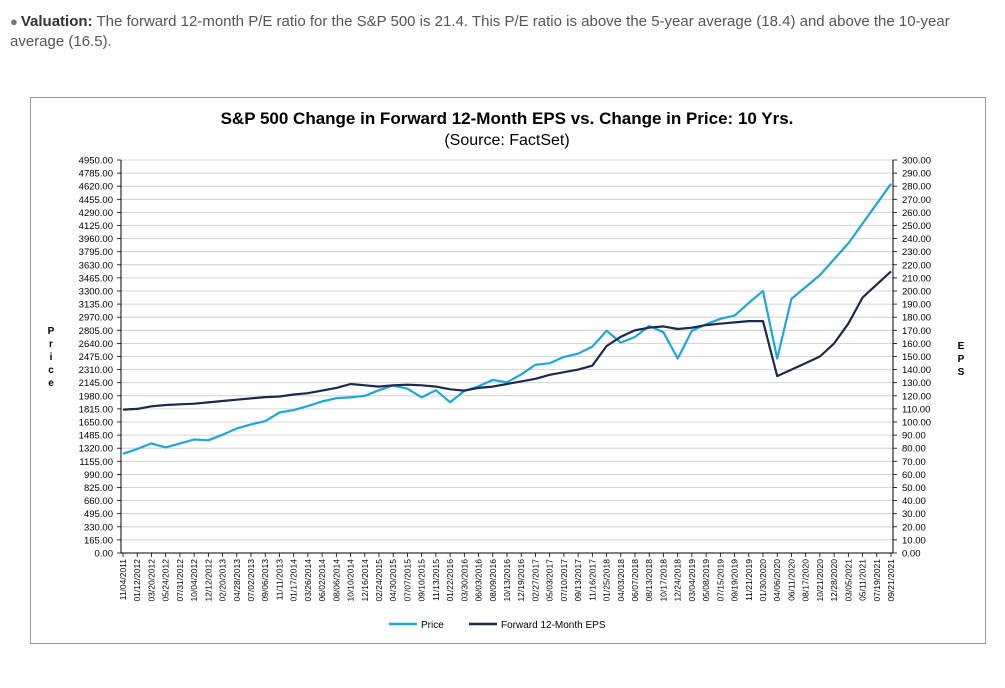  Describe the element at coordinates (237, 580) in the screenshot. I see `x-tick-label: 04/28/2013` at that location.